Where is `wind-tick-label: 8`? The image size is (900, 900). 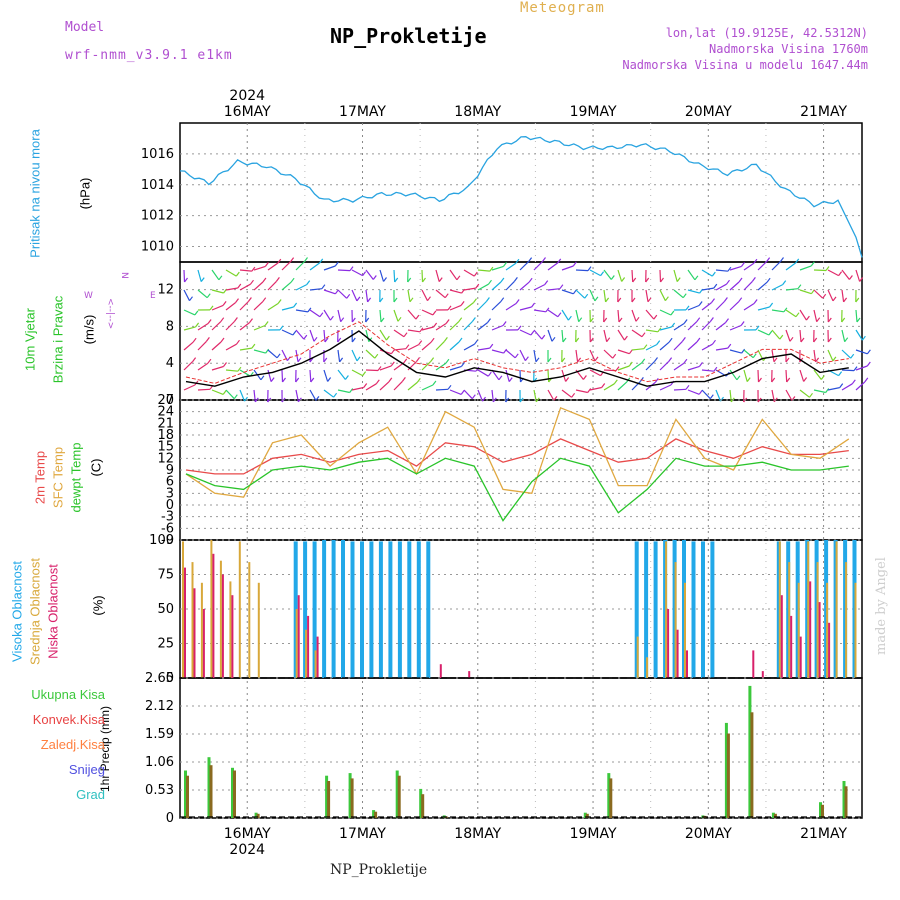 wind-tick-label: 8 is located at coordinates (170, 326).